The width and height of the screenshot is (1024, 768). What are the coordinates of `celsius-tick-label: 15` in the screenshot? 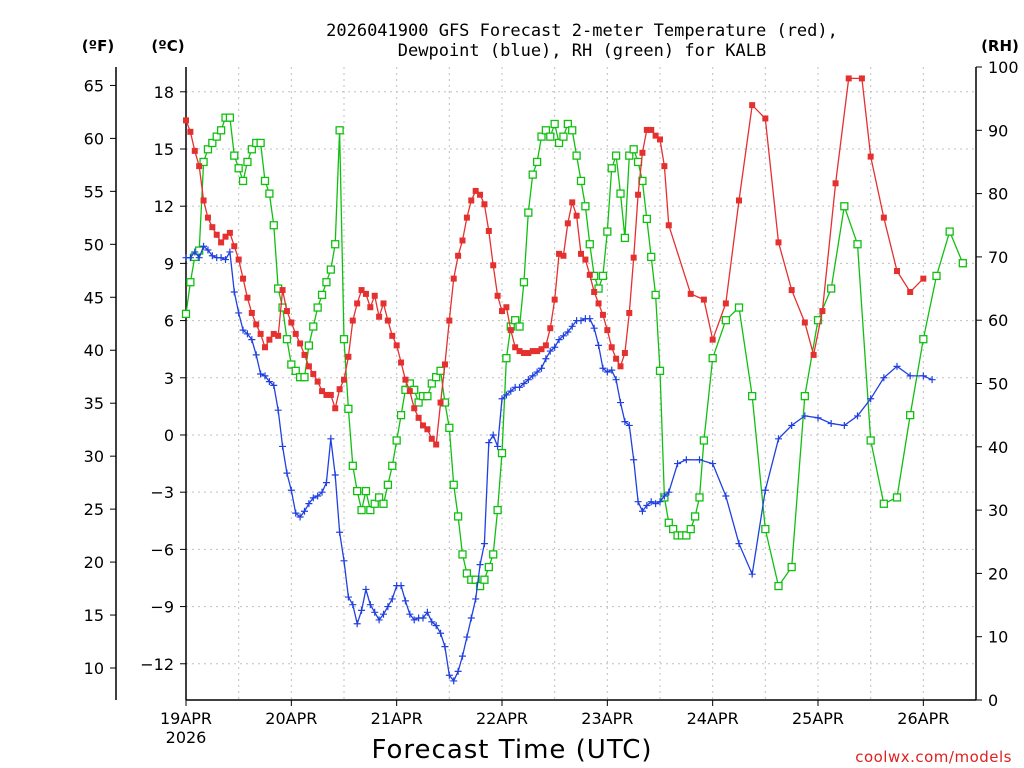 It's located at (164, 149).